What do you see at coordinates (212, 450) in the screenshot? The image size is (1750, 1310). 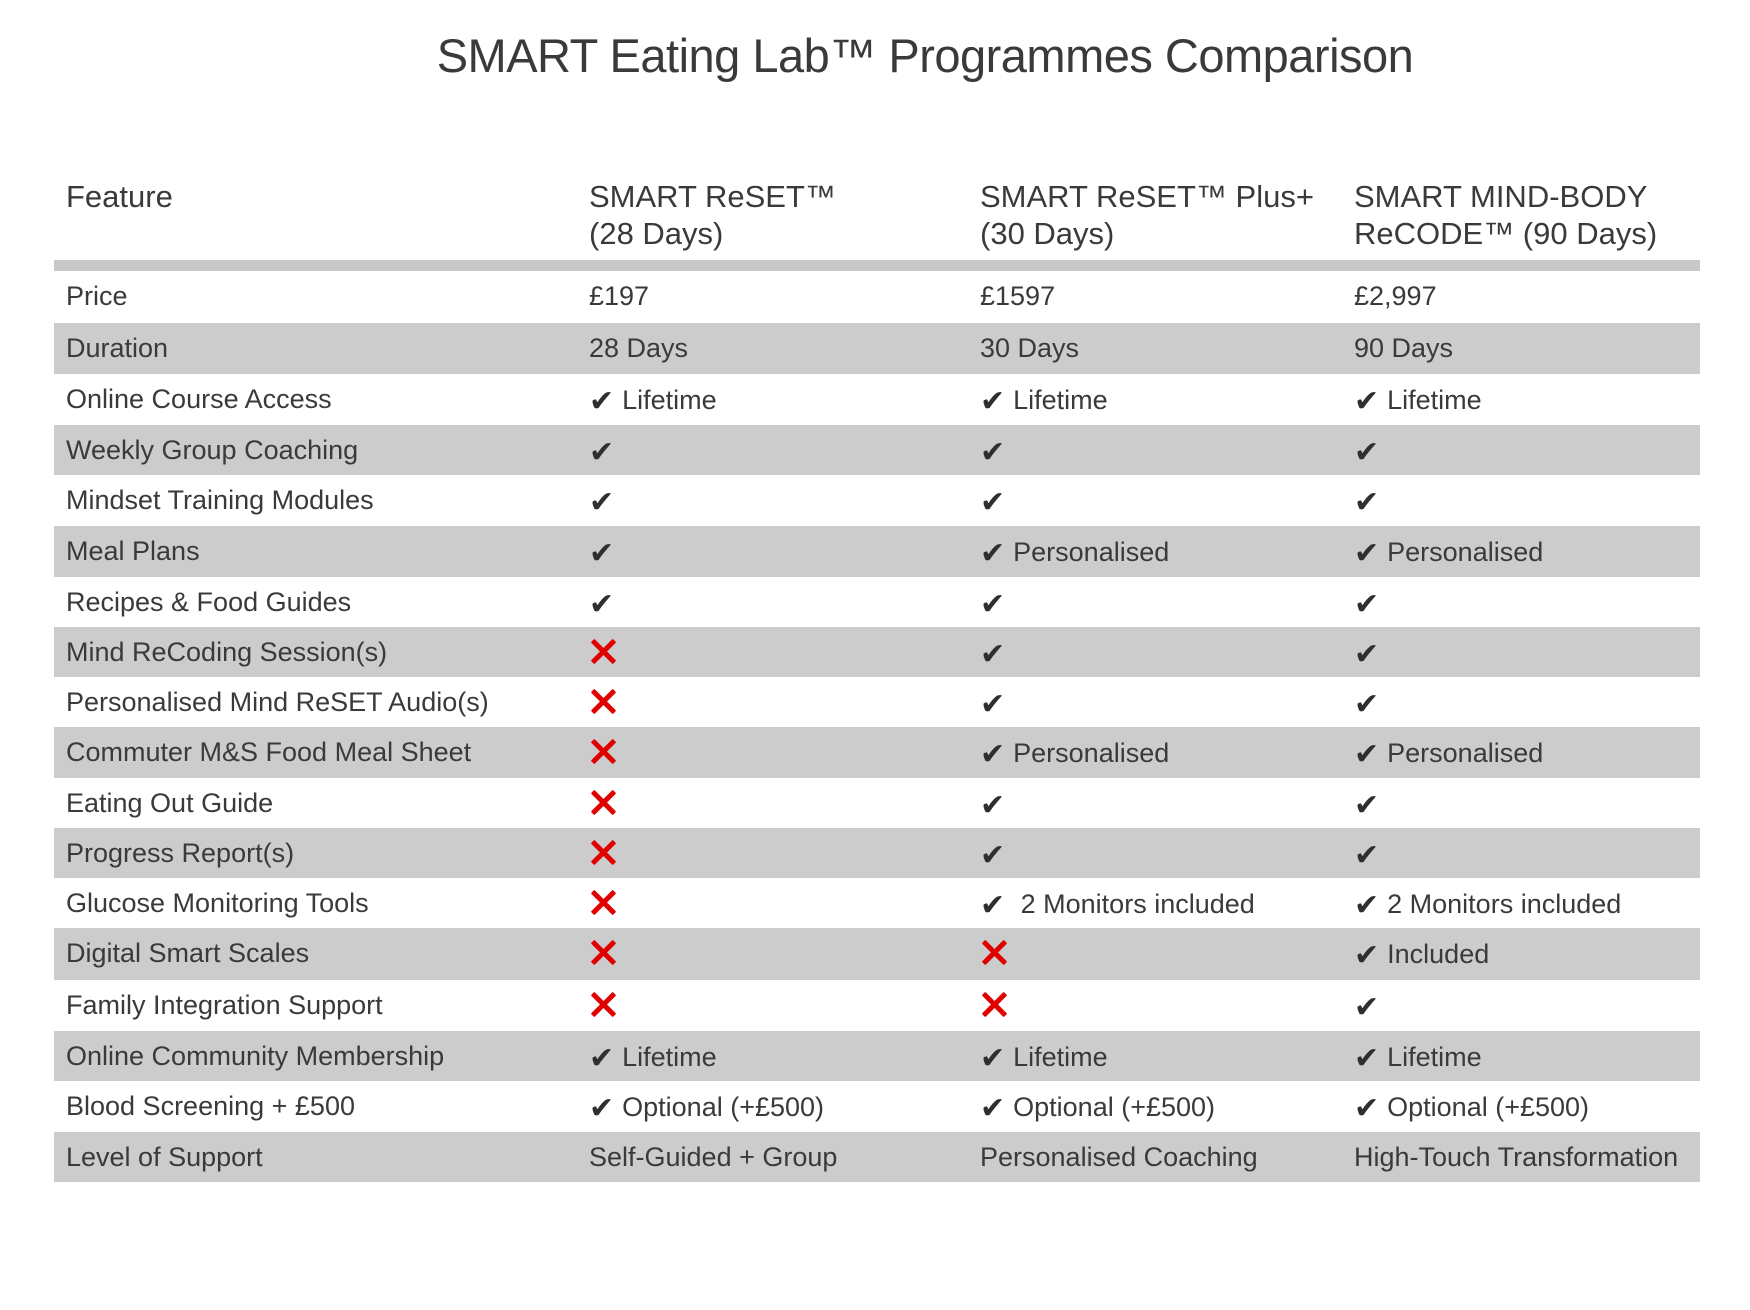 I see `feature-label: Weekly Group Coaching` at bounding box center [212, 450].